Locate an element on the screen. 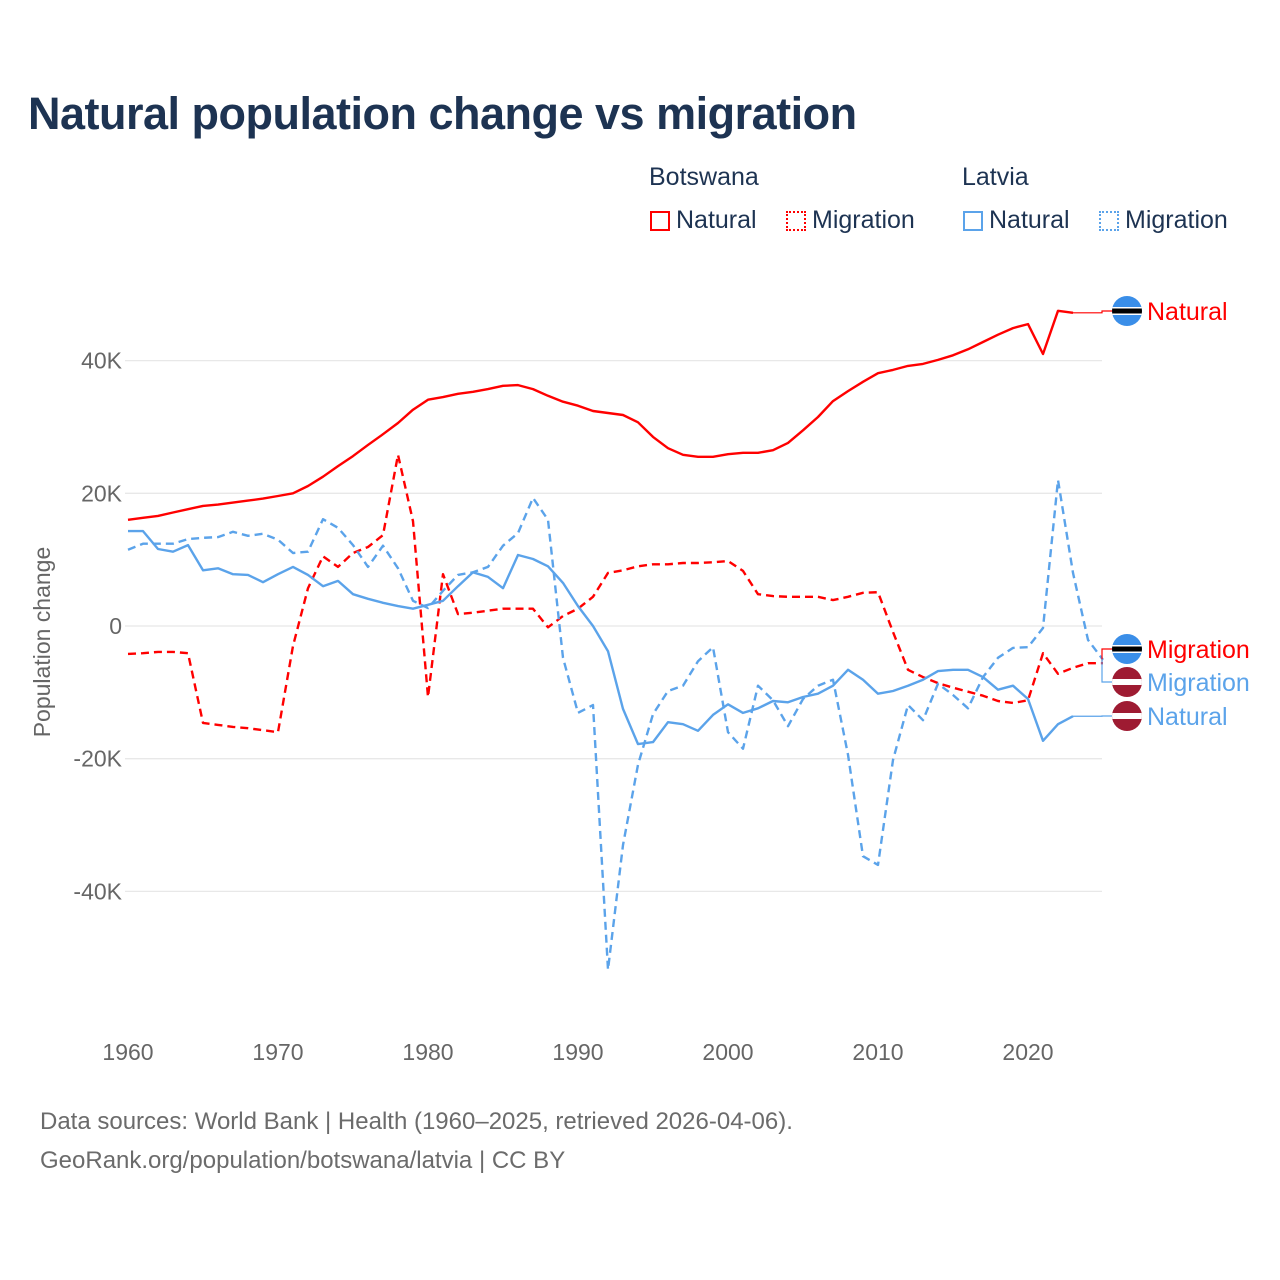 The image size is (1280, 1280). x-tick-label: 1980 is located at coordinates (427, 1052).